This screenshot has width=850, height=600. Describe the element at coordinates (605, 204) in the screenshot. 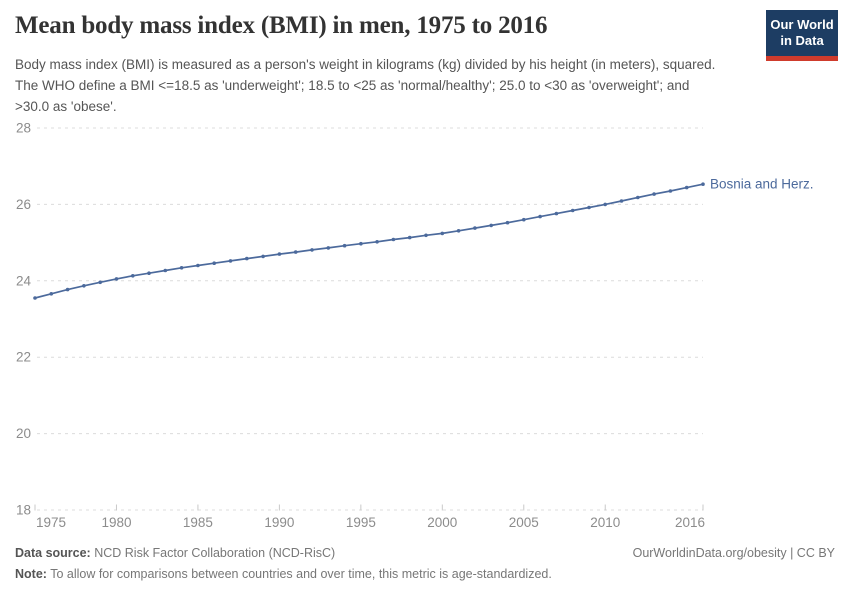

I see `data-point-2010` at that location.